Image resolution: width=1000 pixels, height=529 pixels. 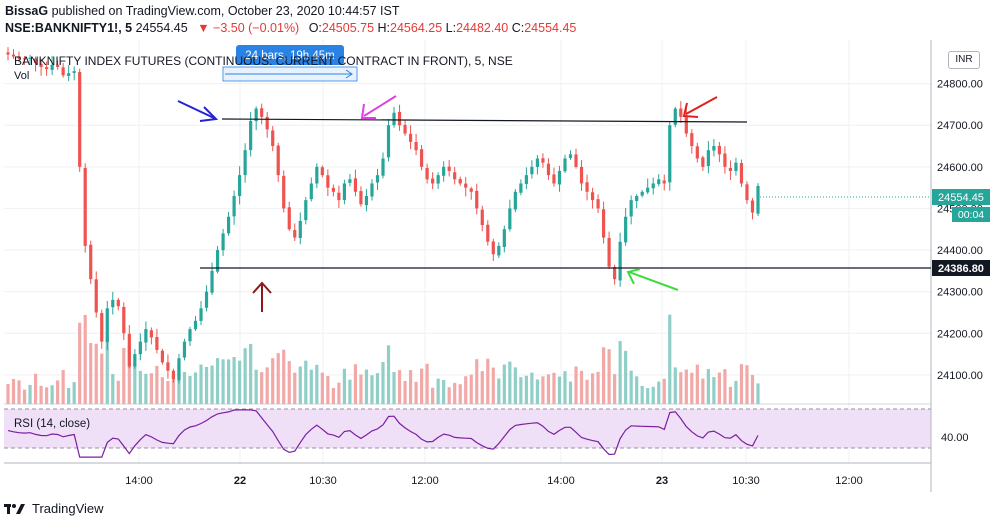 What do you see at coordinates (484, 120) in the screenshot?
I see `resistance-line` at bounding box center [484, 120].